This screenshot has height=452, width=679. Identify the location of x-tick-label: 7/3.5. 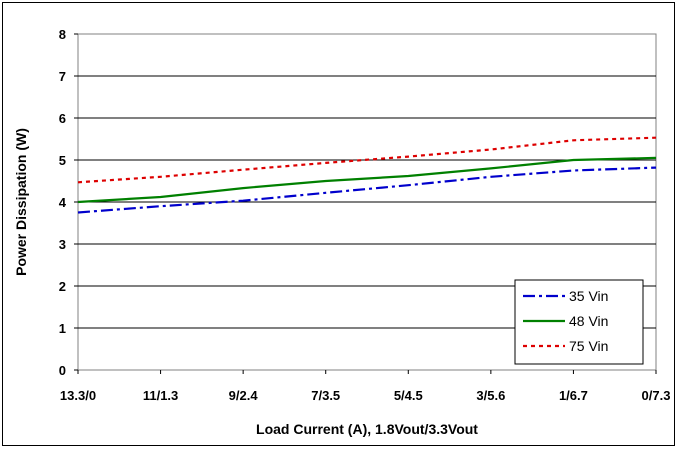
(325, 395).